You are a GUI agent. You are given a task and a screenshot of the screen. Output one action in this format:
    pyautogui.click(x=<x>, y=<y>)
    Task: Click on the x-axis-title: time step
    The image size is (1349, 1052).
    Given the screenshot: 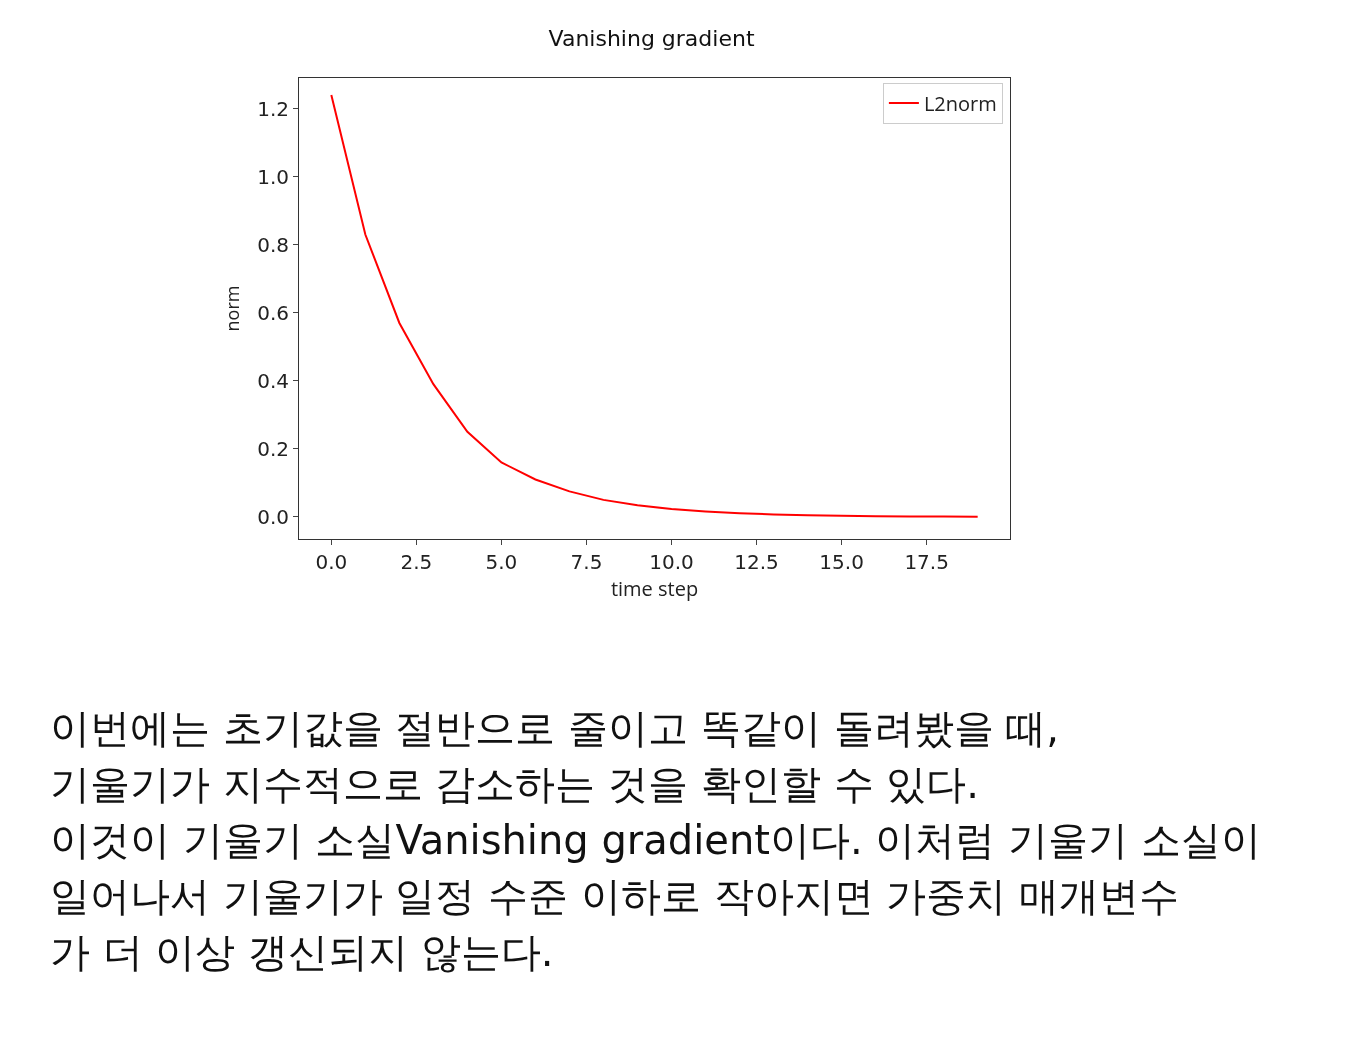 What is the action you would take?
    pyautogui.click(x=654, y=588)
    